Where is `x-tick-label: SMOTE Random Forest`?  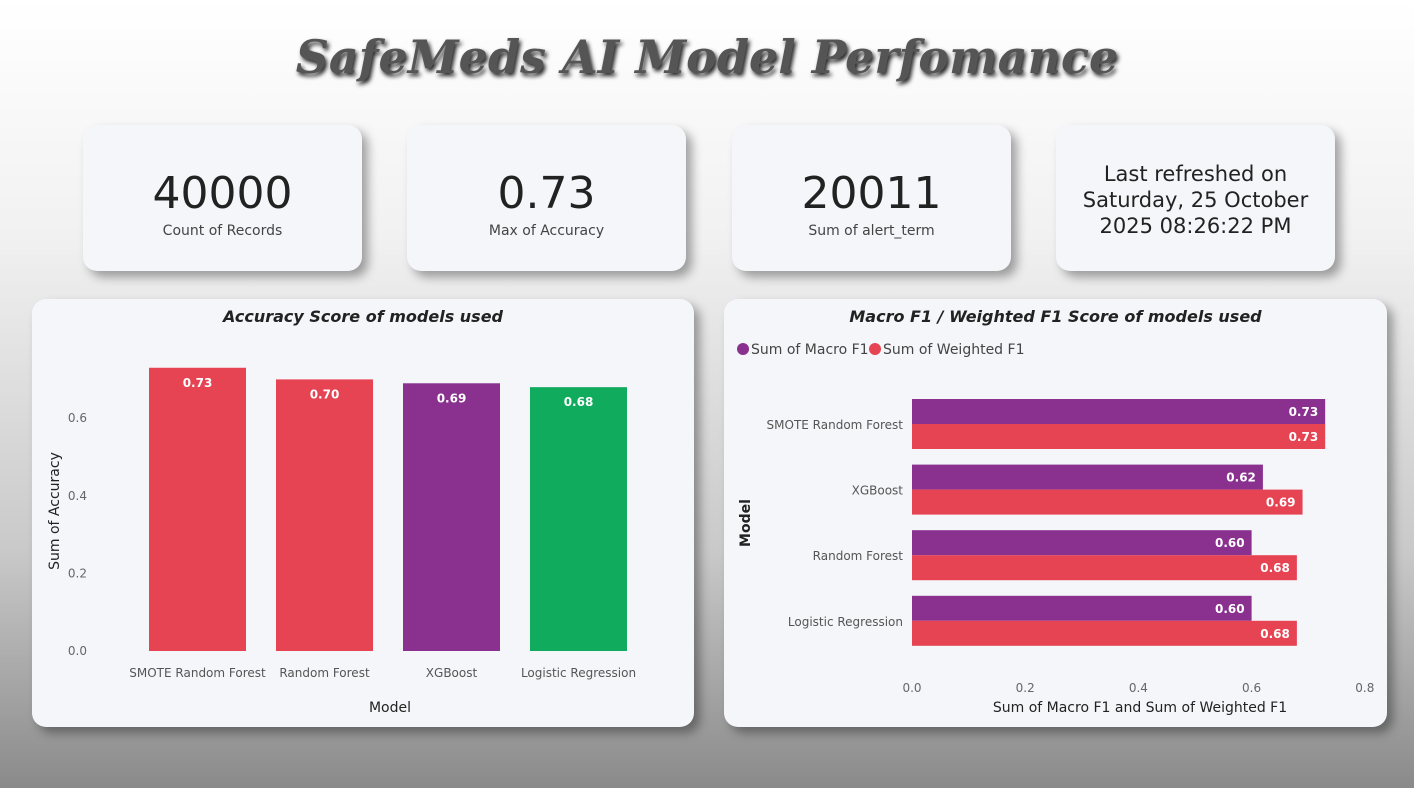
x-tick-label: SMOTE Random Forest is located at coordinates (197, 673).